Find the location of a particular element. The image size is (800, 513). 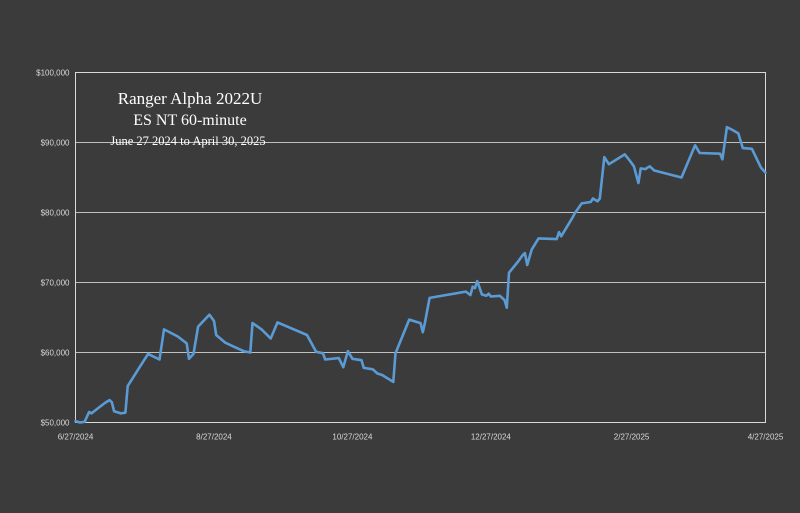

y-tick-label: $70,000 is located at coordinates (55, 283).